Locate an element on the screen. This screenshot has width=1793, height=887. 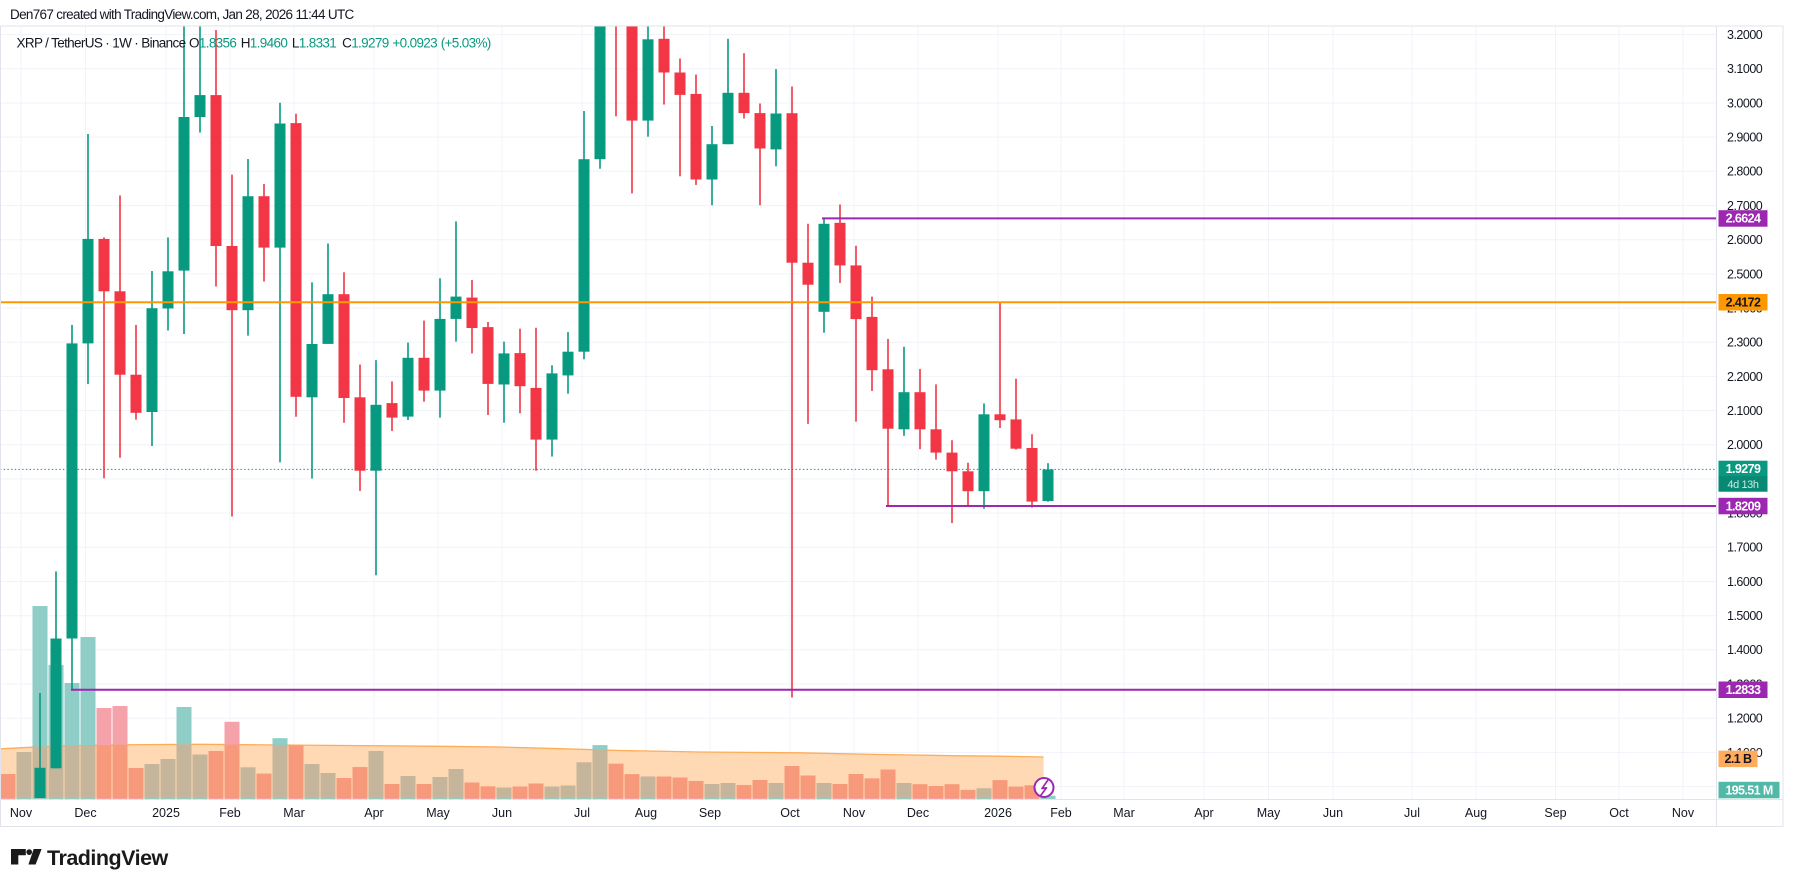
svg-text: 2.6624 is located at coordinates (1743, 219).